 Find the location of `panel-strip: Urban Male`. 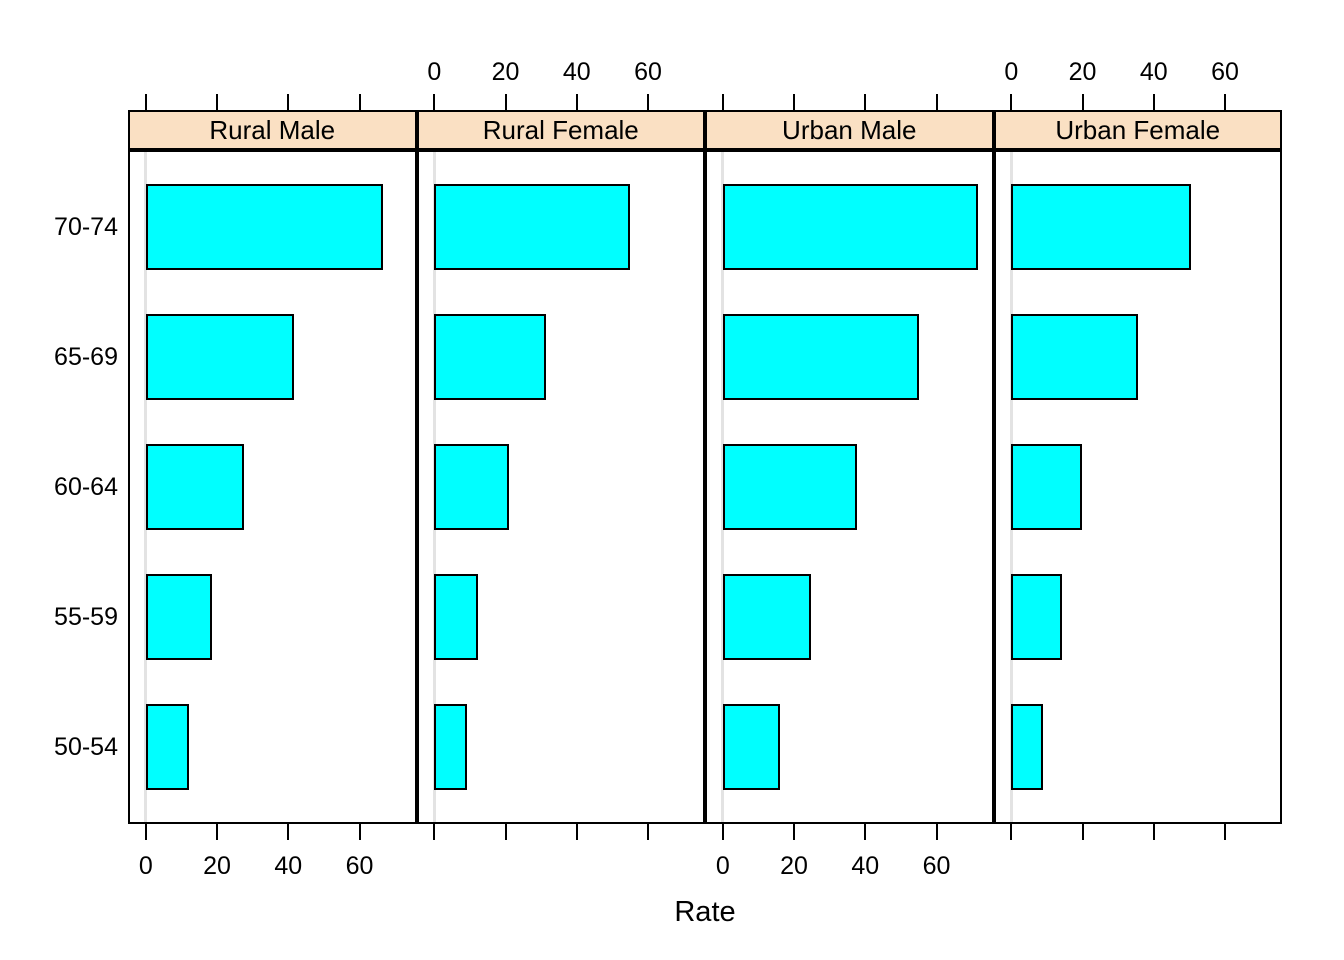

panel-strip: Urban Male is located at coordinates (849, 130).